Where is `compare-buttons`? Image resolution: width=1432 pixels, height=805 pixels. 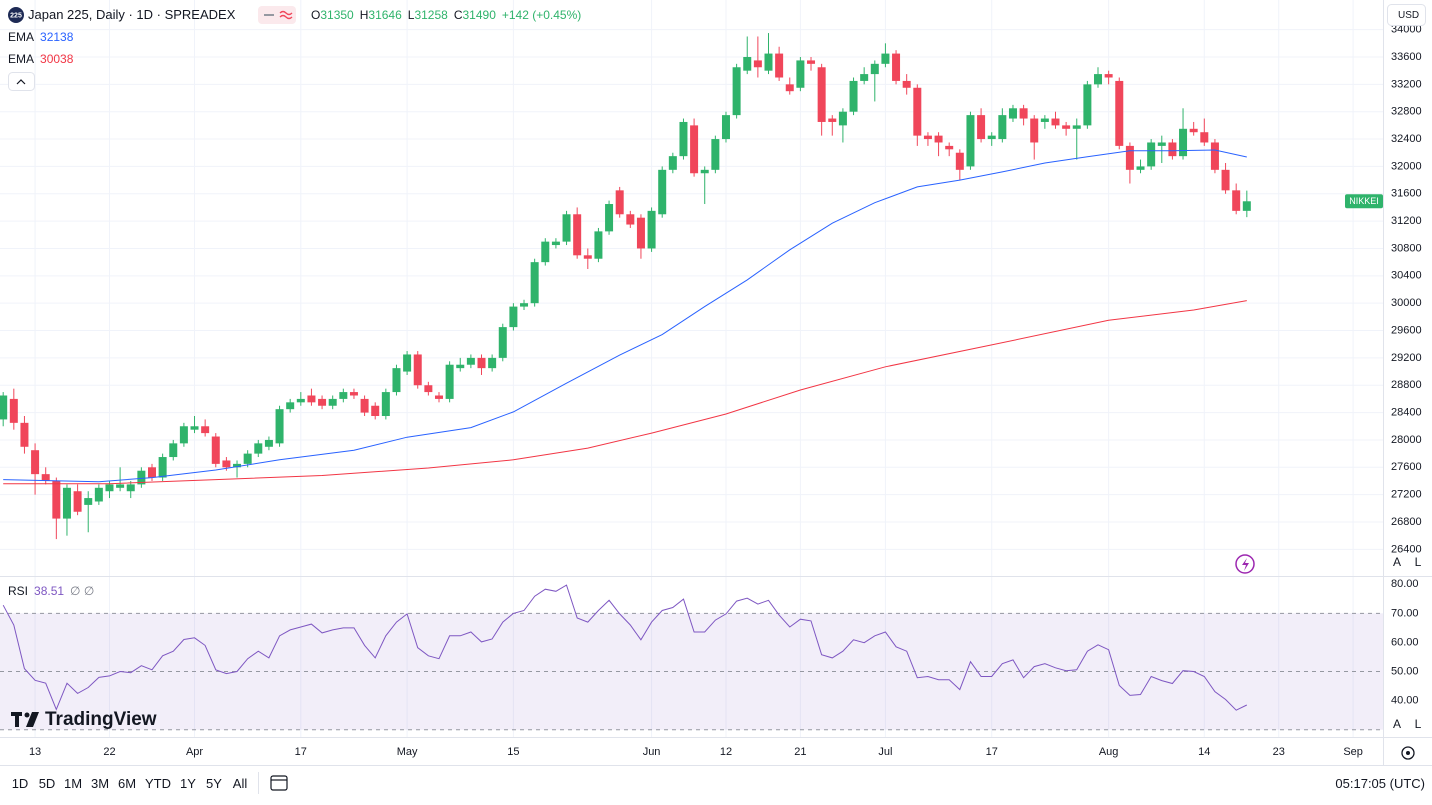 compare-buttons is located at coordinates (277, 15).